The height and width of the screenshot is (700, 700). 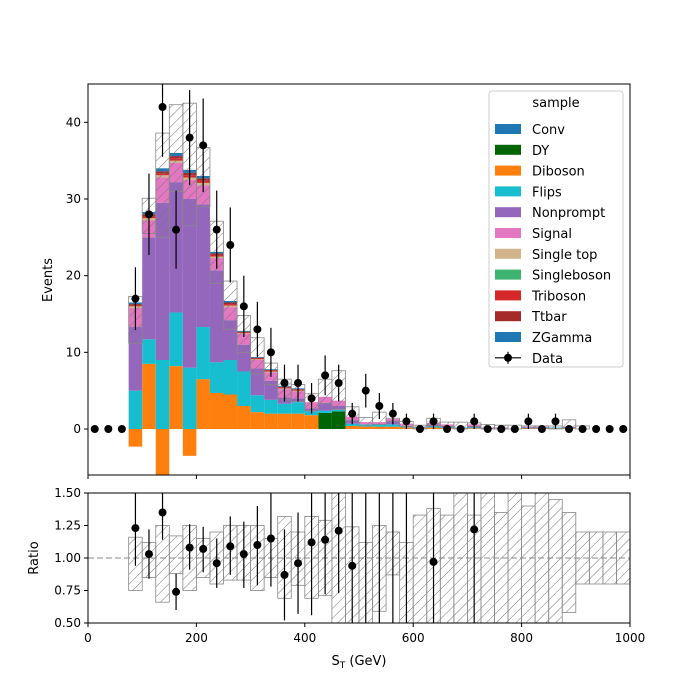 What do you see at coordinates (568, 213) in the screenshot?
I see `legend-label: Nonprompt` at bounding box center [568, 213].